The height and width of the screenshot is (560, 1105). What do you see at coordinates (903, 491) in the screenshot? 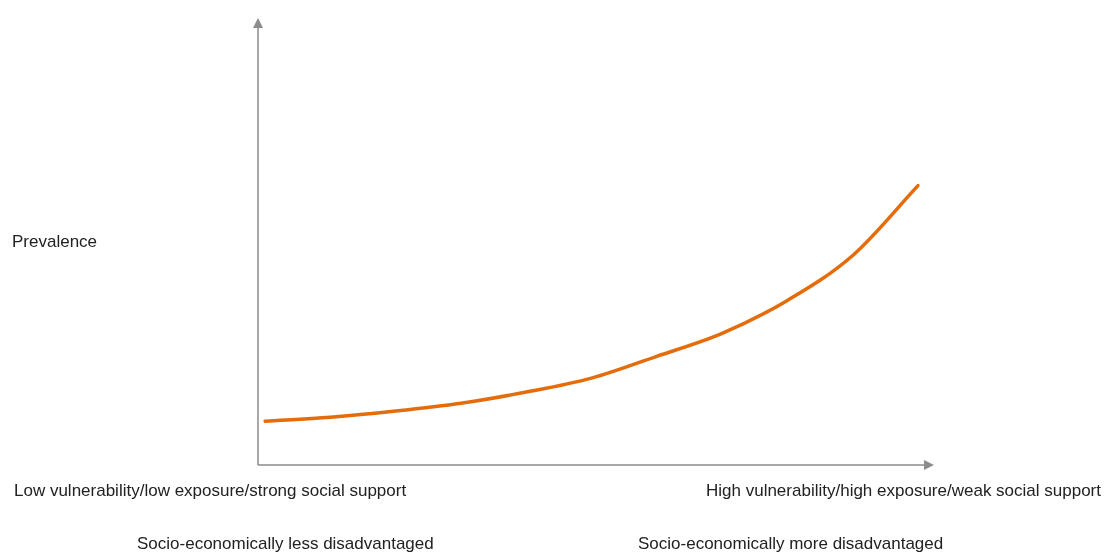
I see `text: High vulnerability/high exposure/weak social support` at bounding box center [903, 491].